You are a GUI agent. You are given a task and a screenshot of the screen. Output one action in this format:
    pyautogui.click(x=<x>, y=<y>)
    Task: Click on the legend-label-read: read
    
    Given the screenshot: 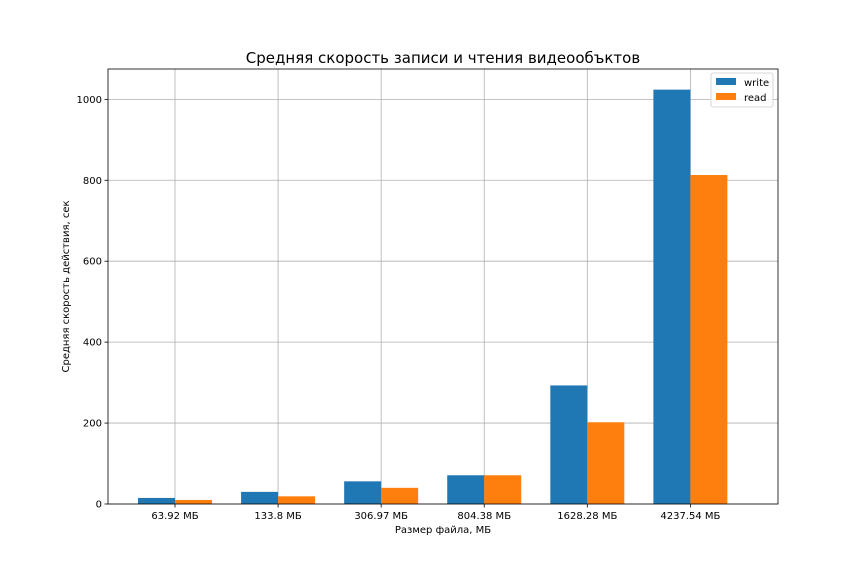 What is the action you would take?
    pyautogui.click(x=755, y=98)
    